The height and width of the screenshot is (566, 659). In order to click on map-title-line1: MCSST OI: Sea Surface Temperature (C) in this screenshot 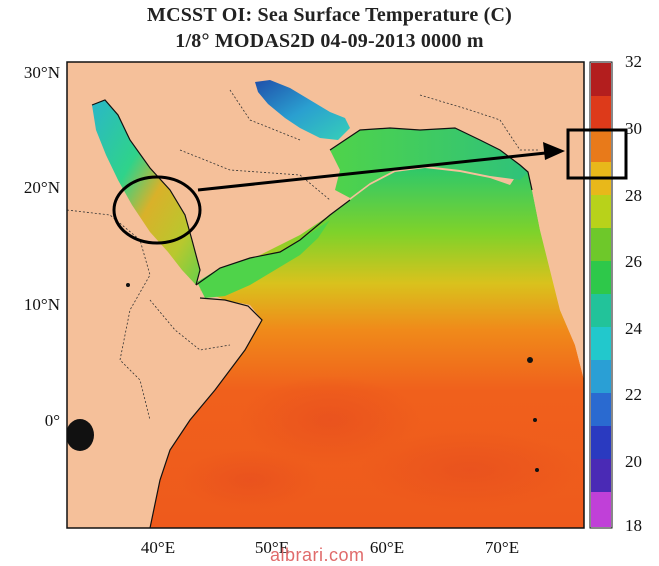, I will do `click(329, 15)`.